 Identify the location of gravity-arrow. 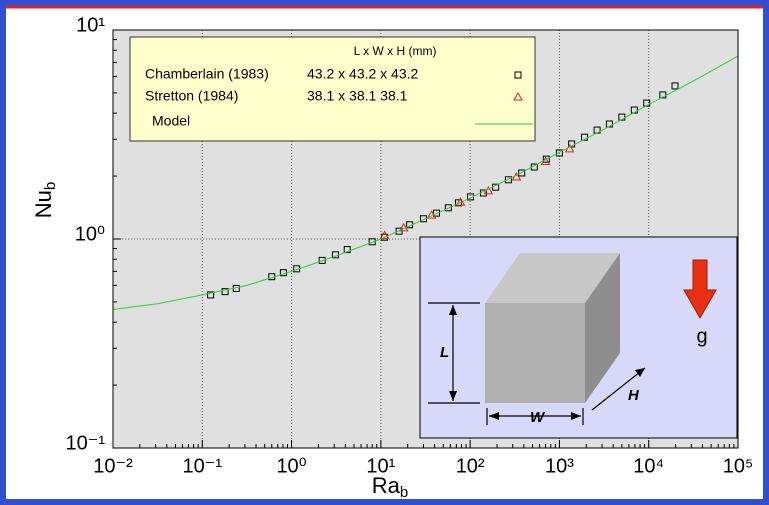
(700, 289).